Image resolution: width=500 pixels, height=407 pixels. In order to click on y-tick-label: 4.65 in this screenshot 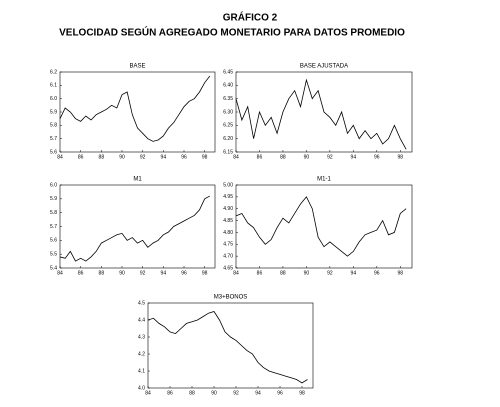, I will do `click(228, 268)`.